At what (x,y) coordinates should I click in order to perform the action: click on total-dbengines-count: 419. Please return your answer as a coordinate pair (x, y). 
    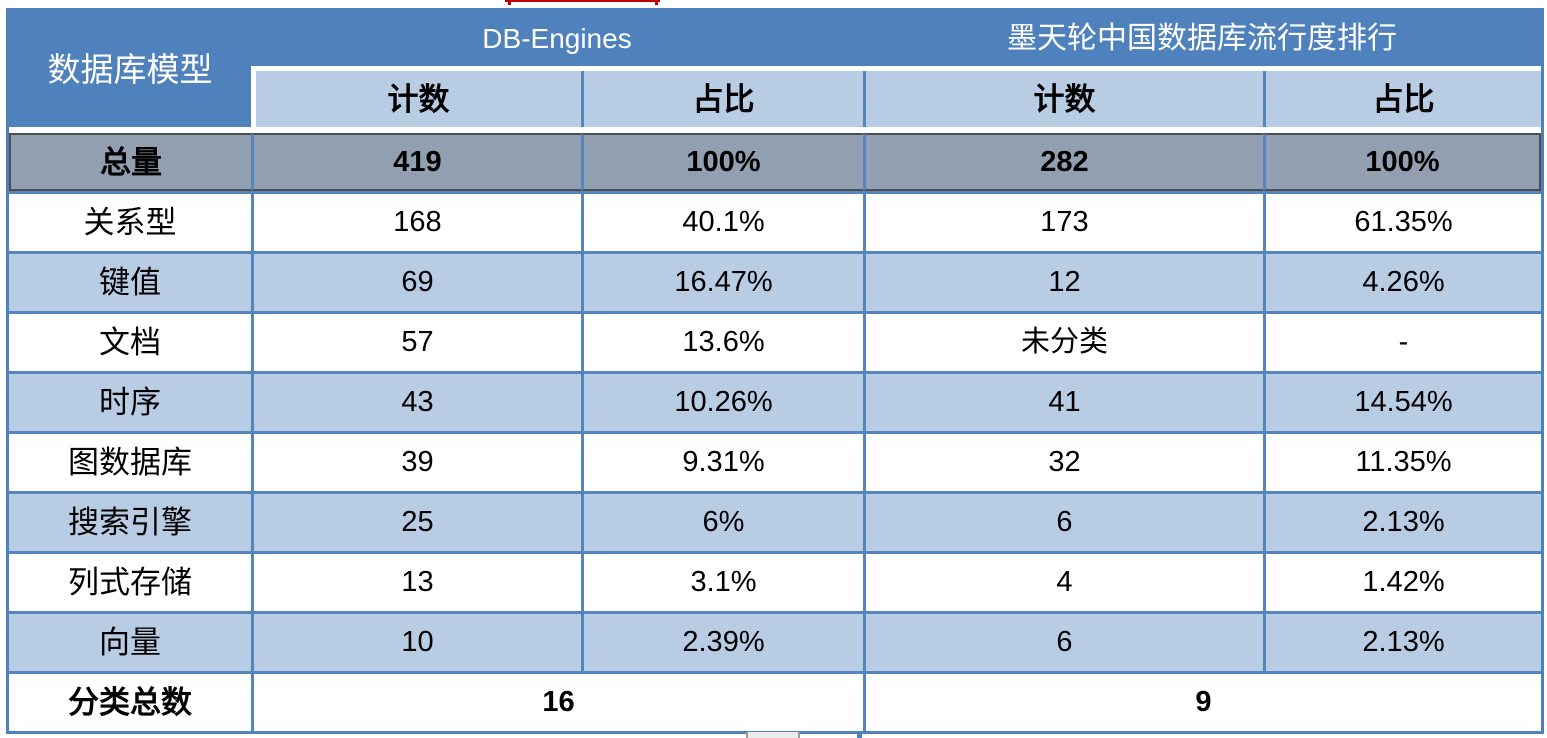
    Looking at the image, I should click on (416, 162).